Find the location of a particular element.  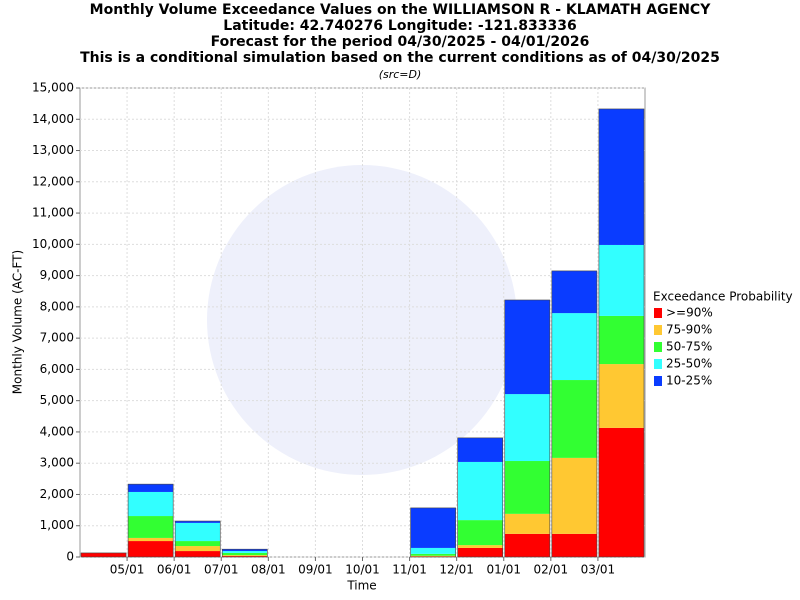

y-tick-label: 14,000 is located at coordinates (53, 119).